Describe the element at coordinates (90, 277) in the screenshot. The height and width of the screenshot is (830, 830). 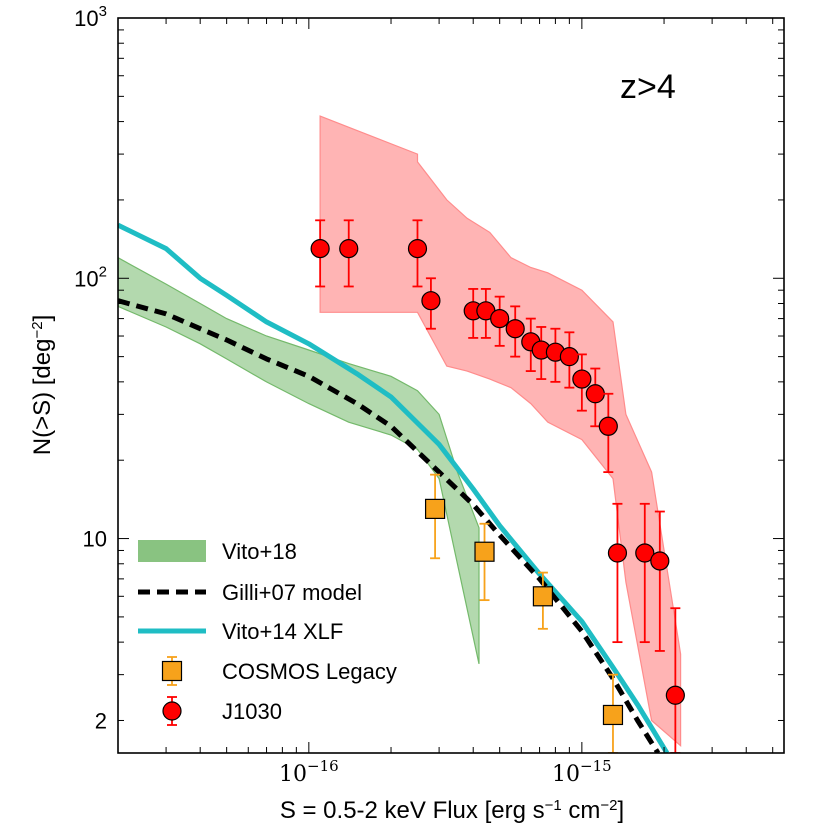
I see `y-tick-label: 10²` at that location.